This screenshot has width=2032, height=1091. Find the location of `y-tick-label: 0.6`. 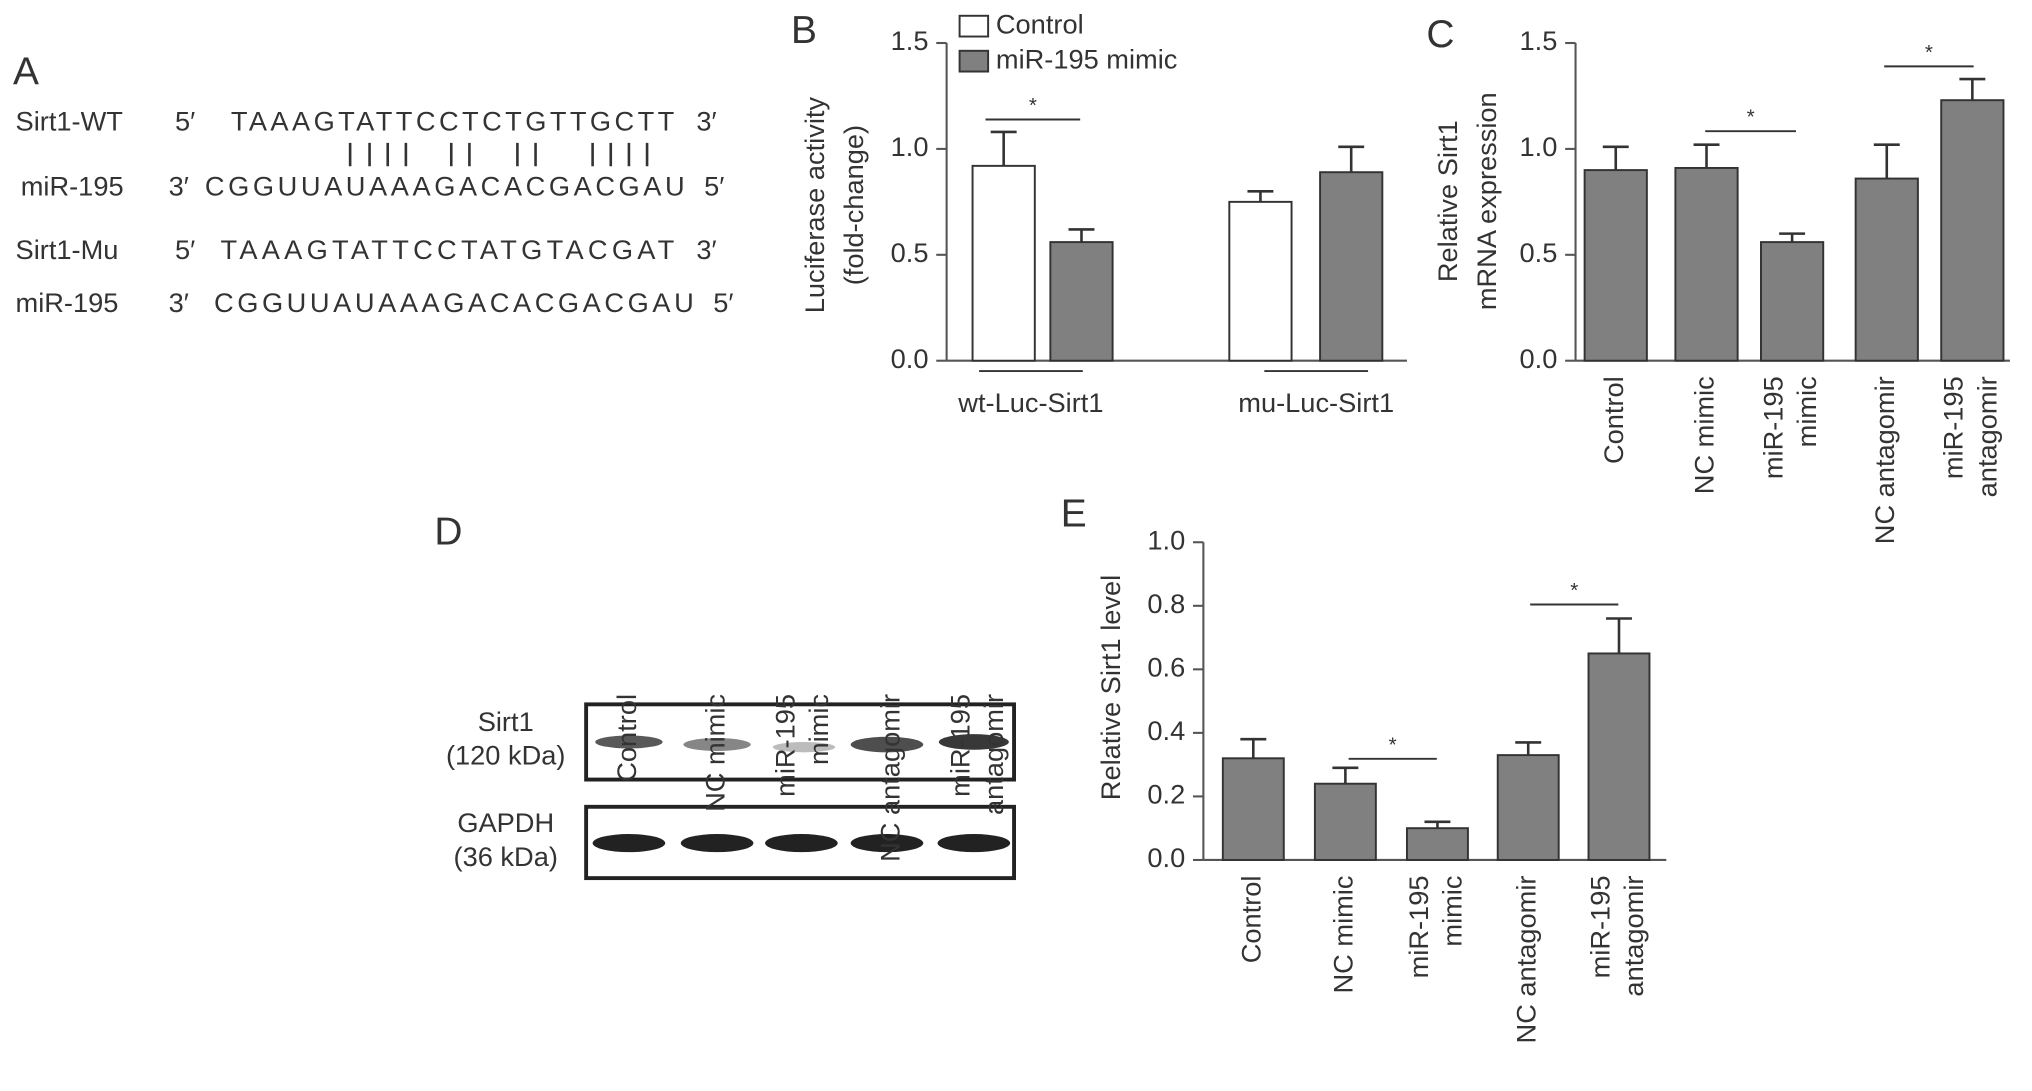

y-tick-label: 0.6 is located at coordinates (1166, 667).